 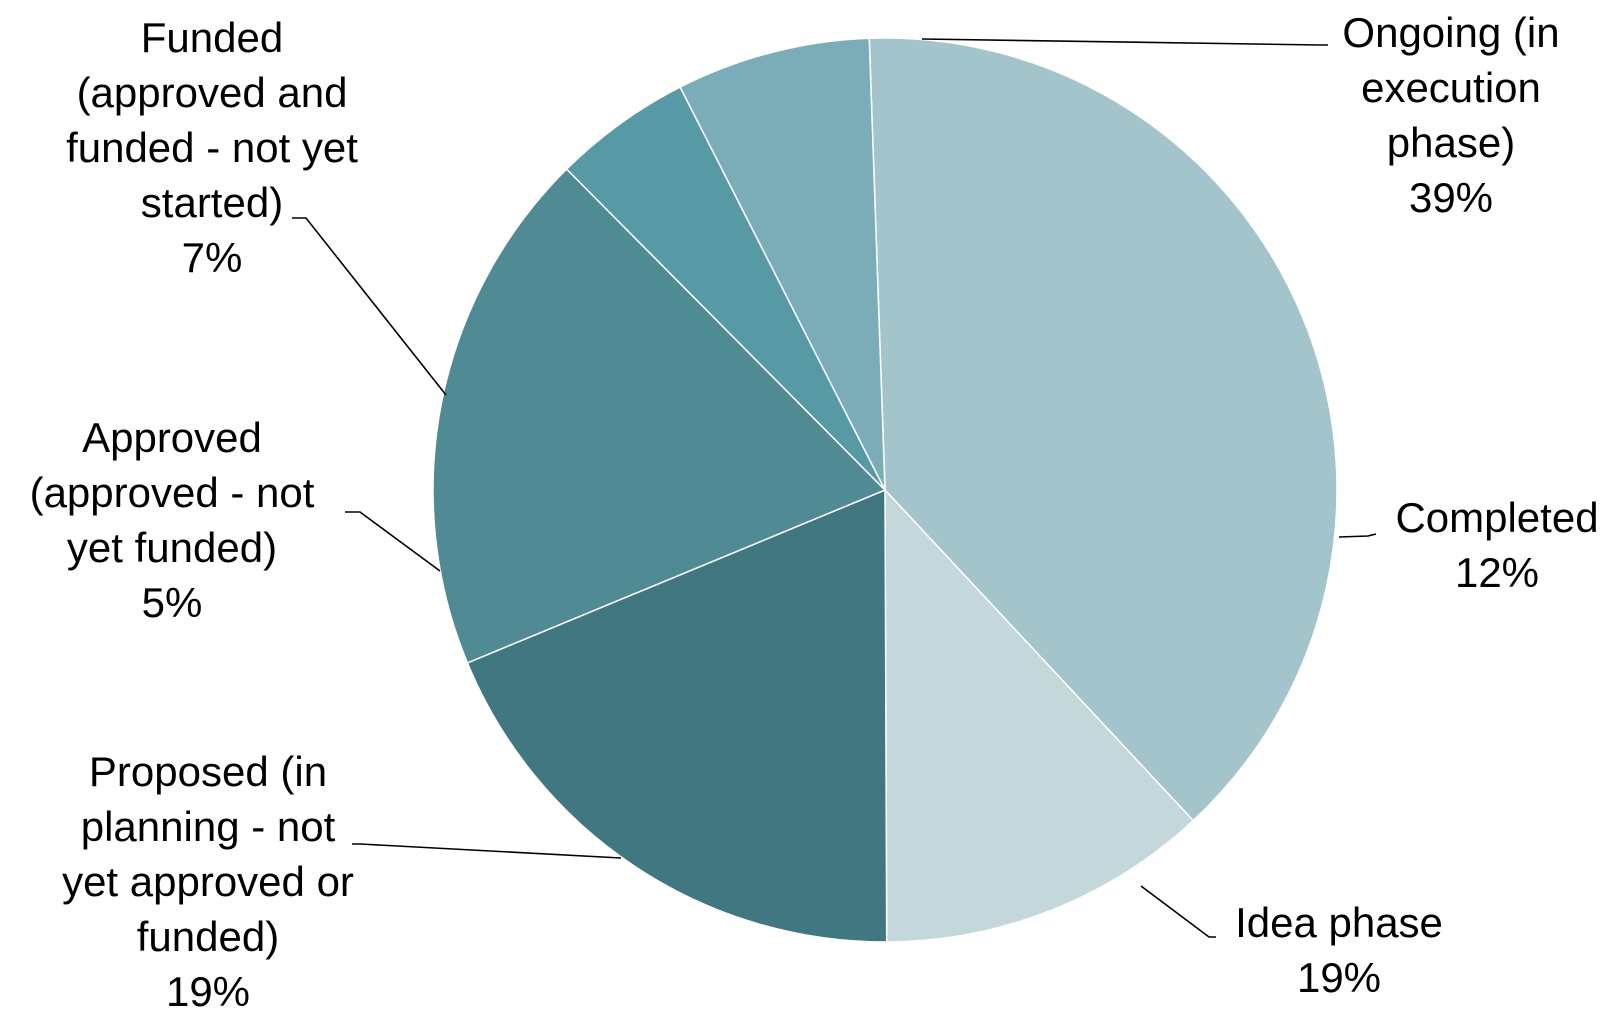 I want to click on slice-label-ongoing: Ongoing (in execution phase) 39%, so click(x=1450, y=115).